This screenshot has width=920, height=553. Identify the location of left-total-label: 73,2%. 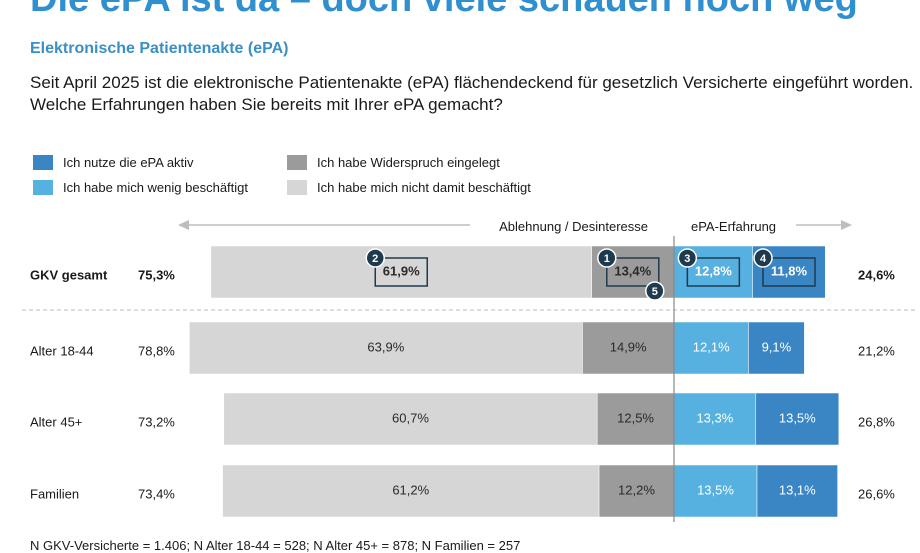
(156, 421).